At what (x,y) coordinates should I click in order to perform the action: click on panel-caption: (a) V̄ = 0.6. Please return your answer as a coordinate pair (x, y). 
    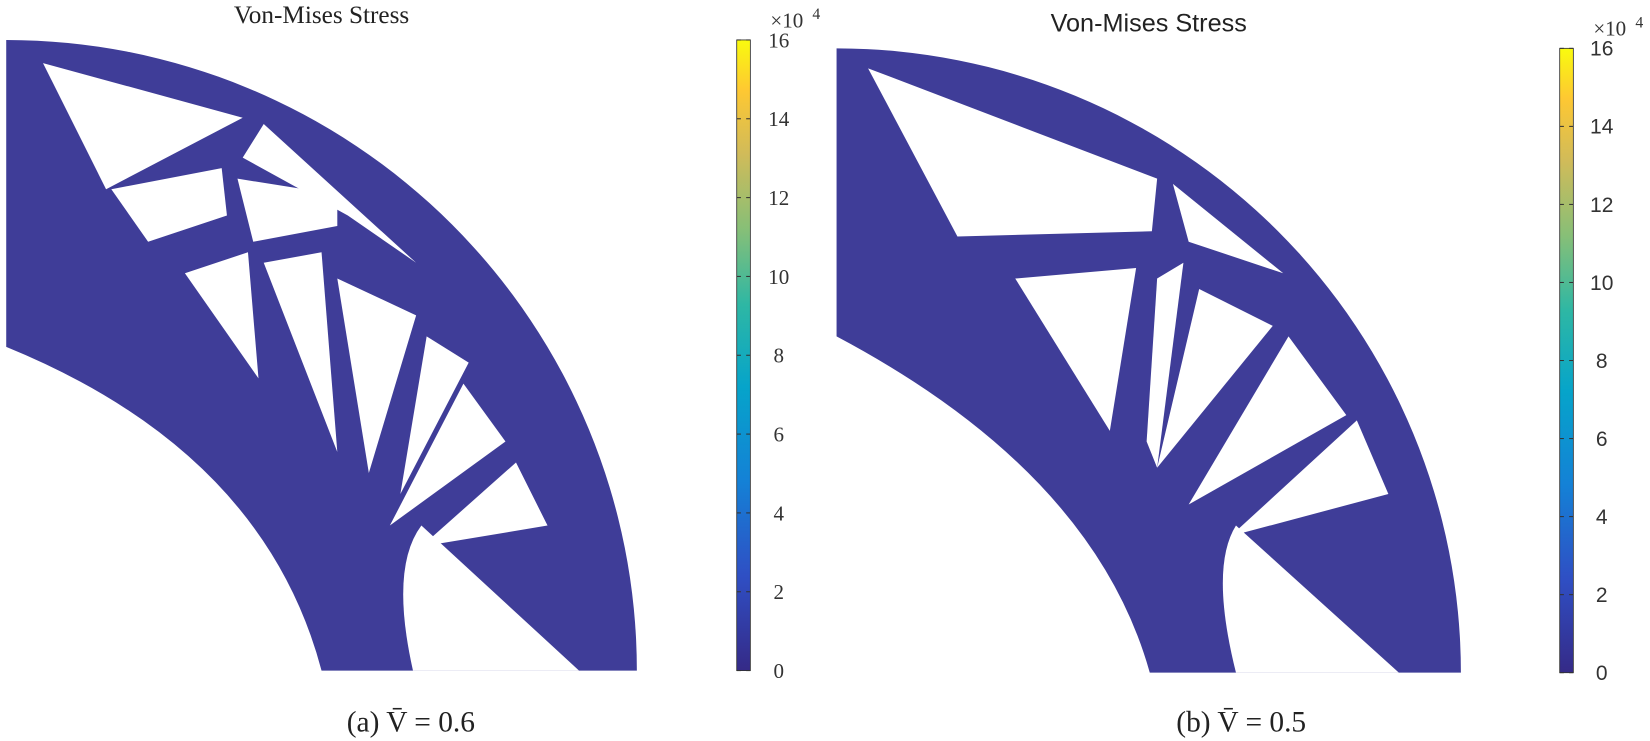
    Looking at the image, I should click on (411, 723).